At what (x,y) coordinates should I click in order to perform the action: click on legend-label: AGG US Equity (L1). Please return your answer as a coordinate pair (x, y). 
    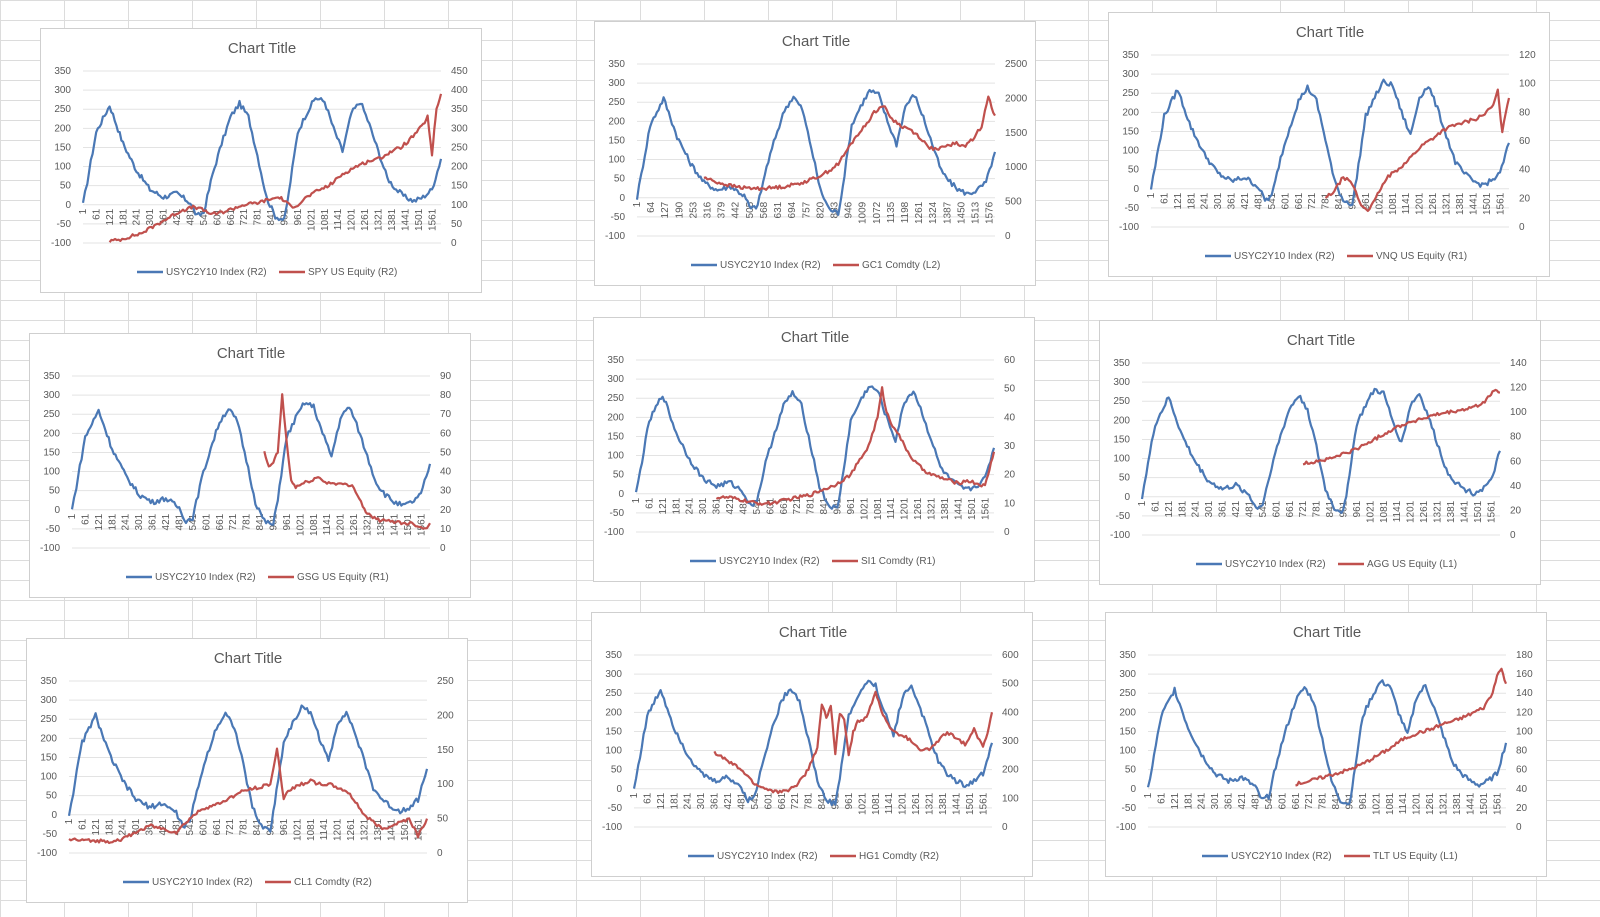
    Looking at the image, I should click on (1412, 564).